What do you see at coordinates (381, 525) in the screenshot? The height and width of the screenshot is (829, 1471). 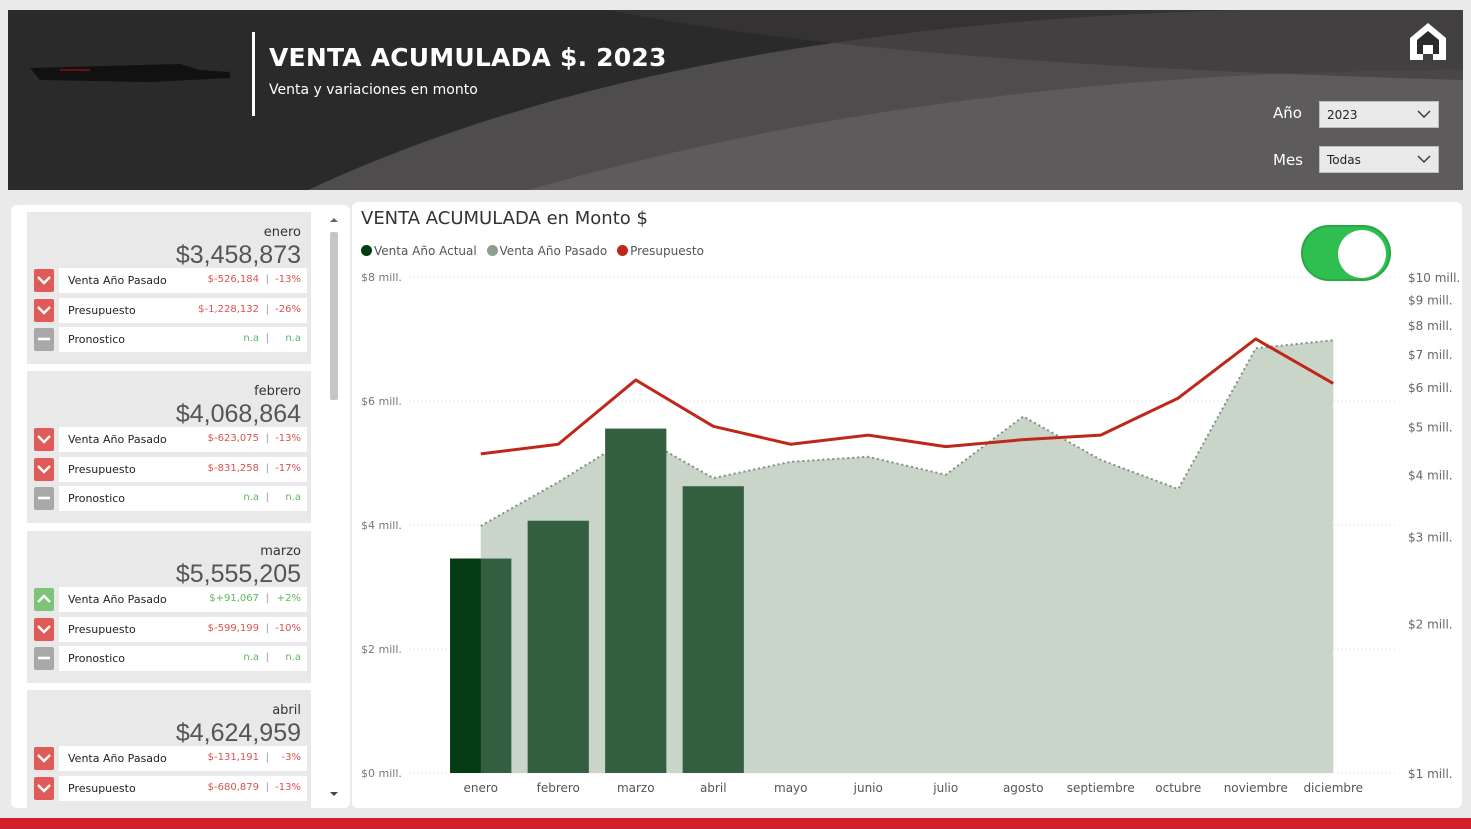 I see `y-left-tick-label: $4 mill.` at bounding box center [381, 525].